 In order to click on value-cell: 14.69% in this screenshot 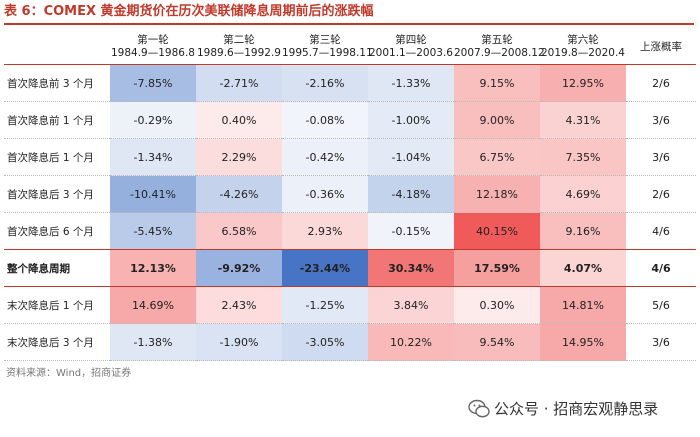, I will do `click(153, 305)`.